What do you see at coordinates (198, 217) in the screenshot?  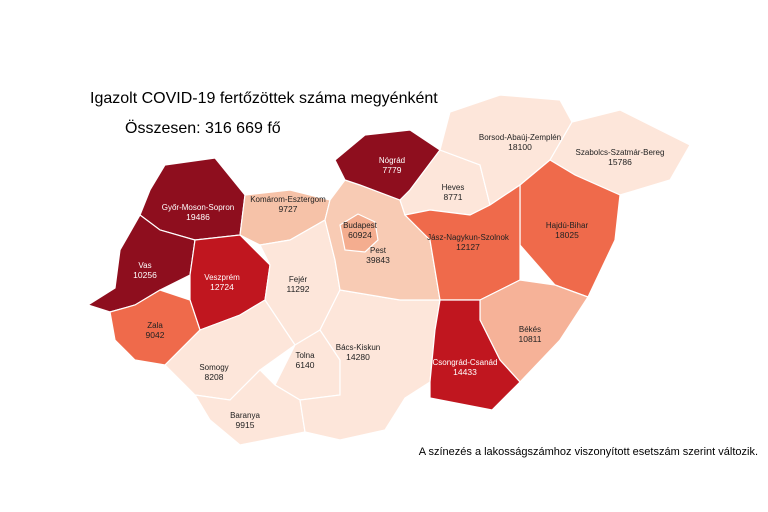 I see `county-value: 19486` at bounding box center [198, 217].